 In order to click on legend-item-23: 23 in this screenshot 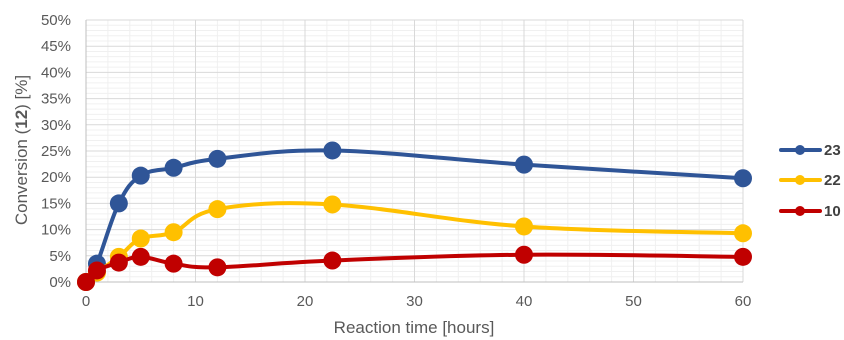, I will do `click(810, 150)`.